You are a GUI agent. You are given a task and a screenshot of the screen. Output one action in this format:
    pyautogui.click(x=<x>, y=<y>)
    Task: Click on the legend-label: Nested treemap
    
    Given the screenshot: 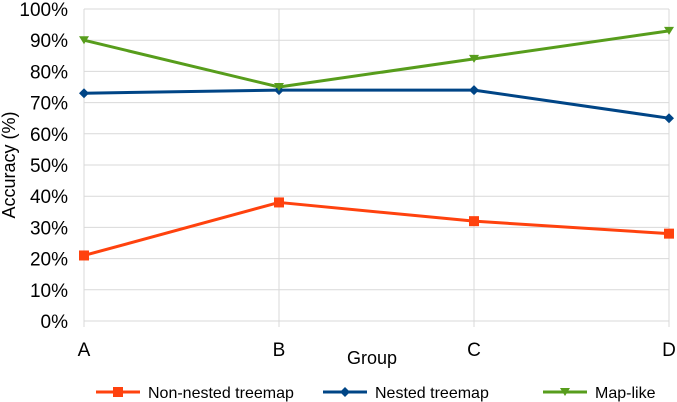 What is the action you would take?
    pyautogui.click(x=432, y=393)
    